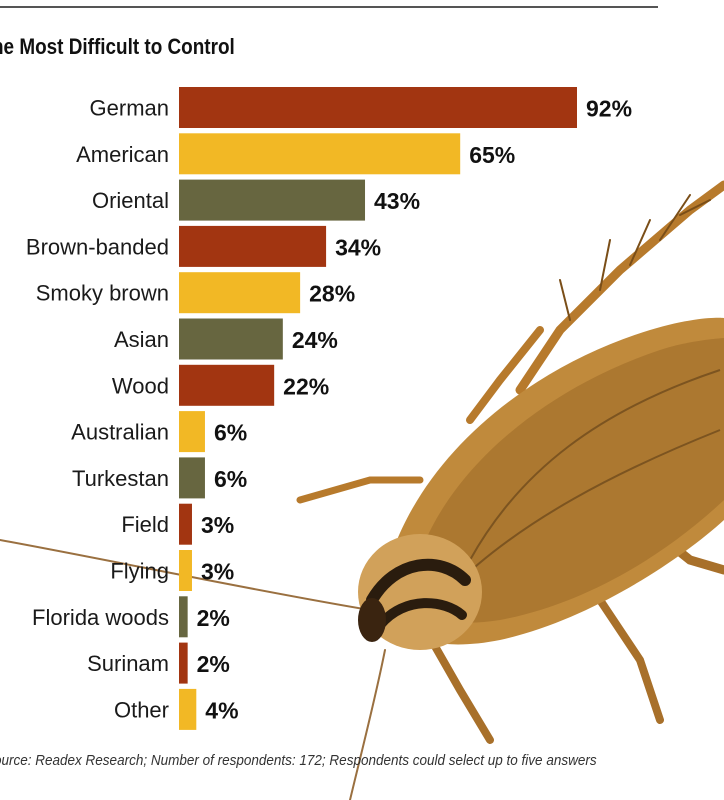  What do you see at coordinates (141, 709) in the screenshot?
I see `category-label-other: Other` at bounding box center [141, 709].